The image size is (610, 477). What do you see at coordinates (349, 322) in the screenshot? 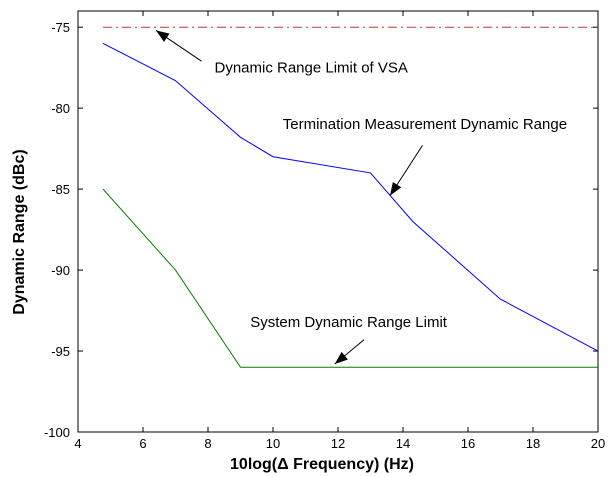
I see `annotation-label: System Dynamic Range Limit` at bounding box center [349, 322].